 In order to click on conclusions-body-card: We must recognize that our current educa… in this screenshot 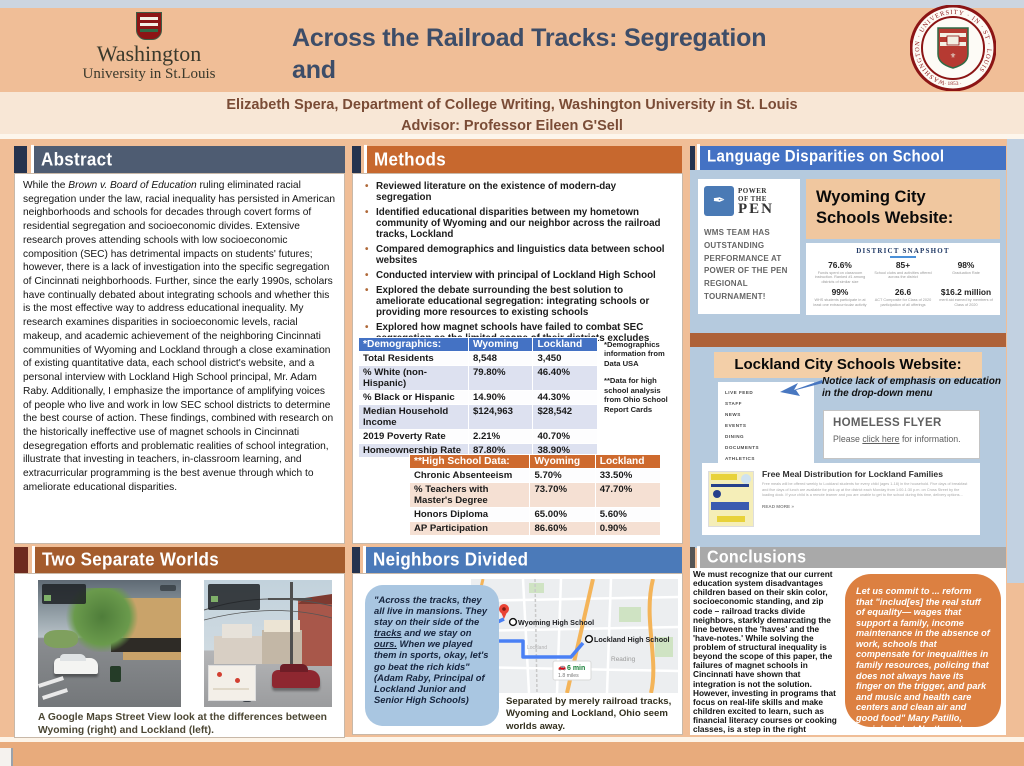, I will do `click(848, 651)`.